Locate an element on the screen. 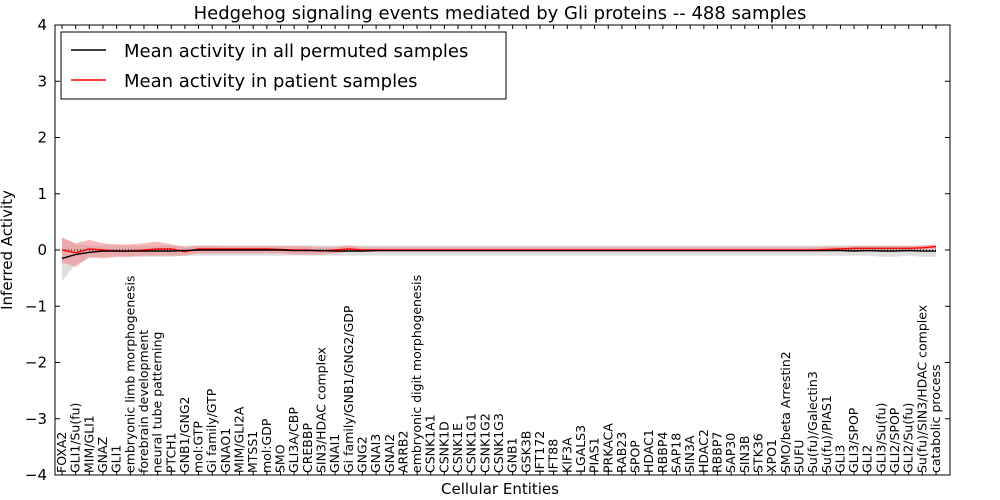  band-patient is located at coordinates (499, 252).